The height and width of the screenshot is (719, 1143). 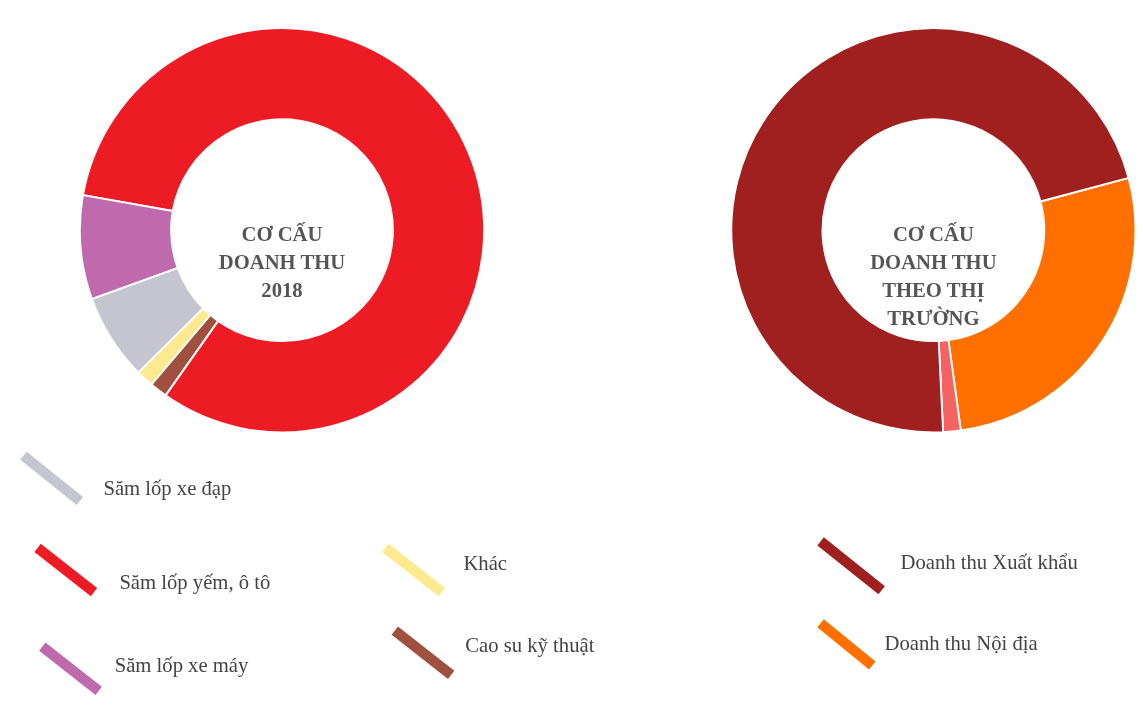 What do you see at coordinates (530, 646) in the screenshot?
I see `legend-label: Cao su kỹ thuật` at bounding box center [530, 646].